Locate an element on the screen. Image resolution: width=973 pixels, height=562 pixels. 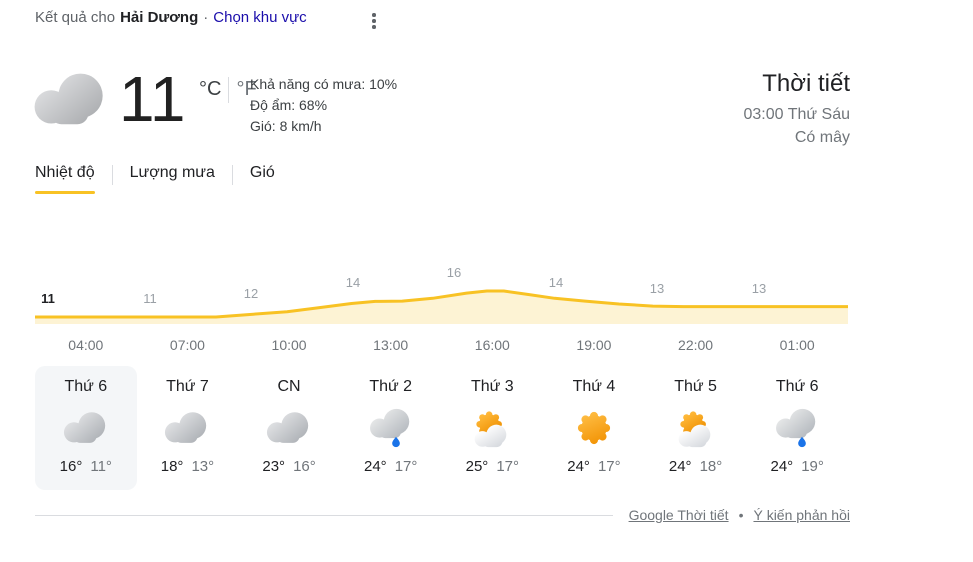
day-temps: 24° 18° is located at coordinates (695, 466).